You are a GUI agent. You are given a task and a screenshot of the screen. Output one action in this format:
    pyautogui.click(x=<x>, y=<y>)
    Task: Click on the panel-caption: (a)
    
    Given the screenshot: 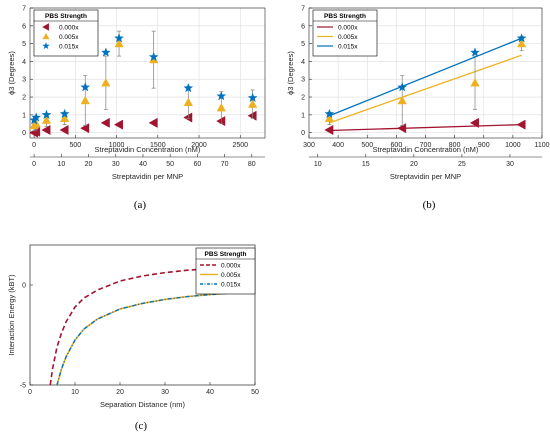 What is the action you would take?
    pyautogui.click(x=140, y=205)
    